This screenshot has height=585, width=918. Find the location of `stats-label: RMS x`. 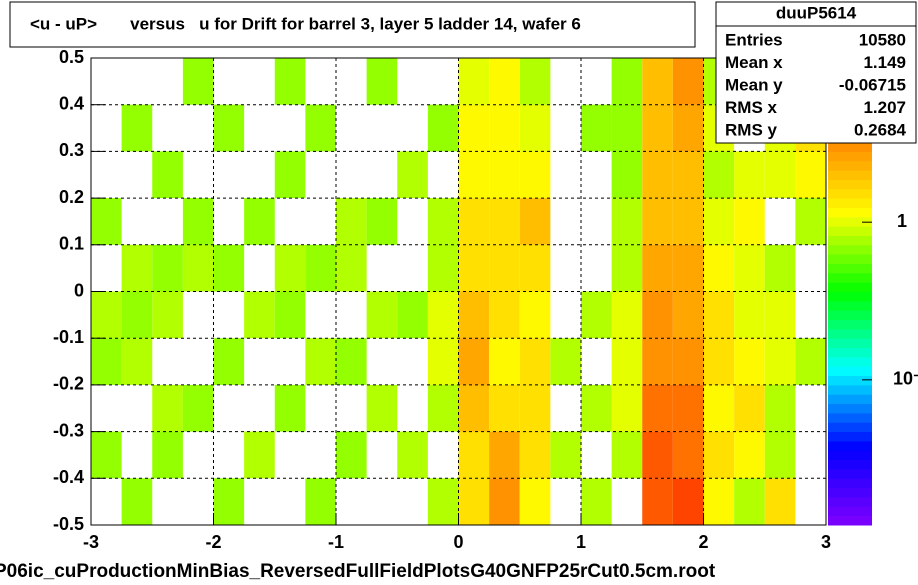

stats-label: RMS x is located at coordinates (751, 107).